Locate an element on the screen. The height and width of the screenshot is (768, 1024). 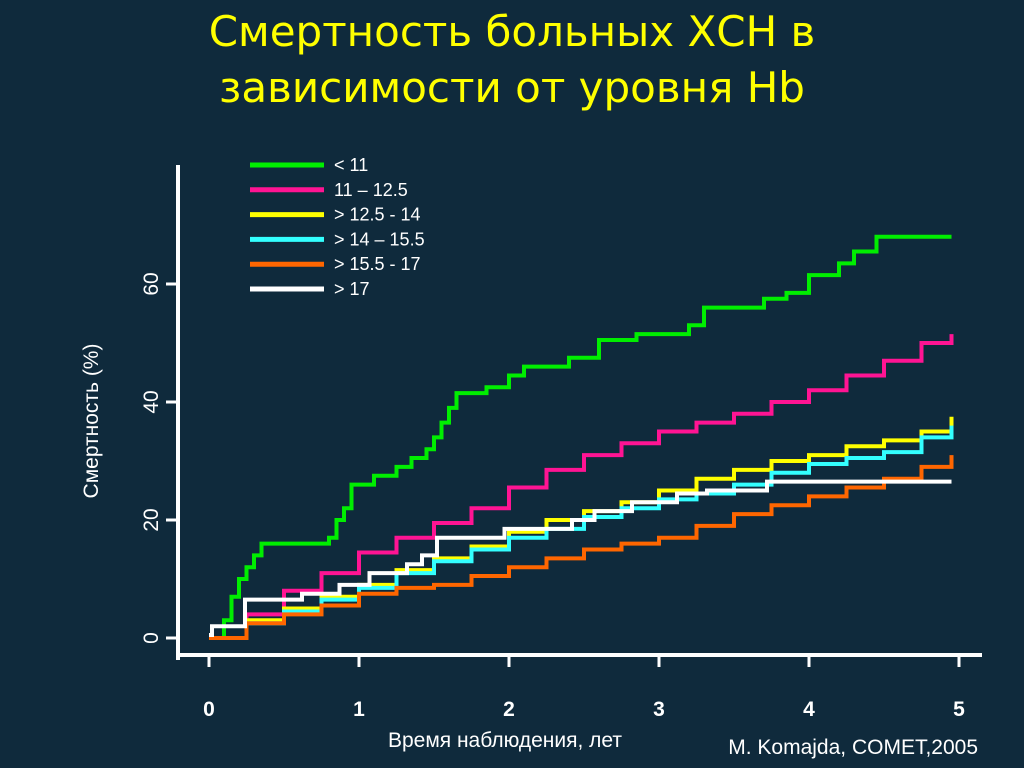
legend-label-3: > 14 – 15.5 is located at coordinates (379, 239).